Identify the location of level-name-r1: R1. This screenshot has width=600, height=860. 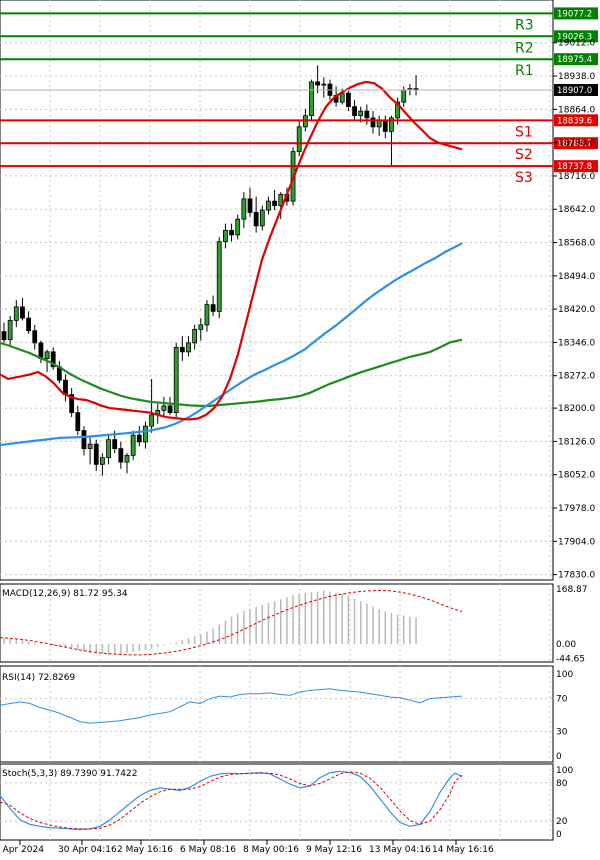
(524, 71).